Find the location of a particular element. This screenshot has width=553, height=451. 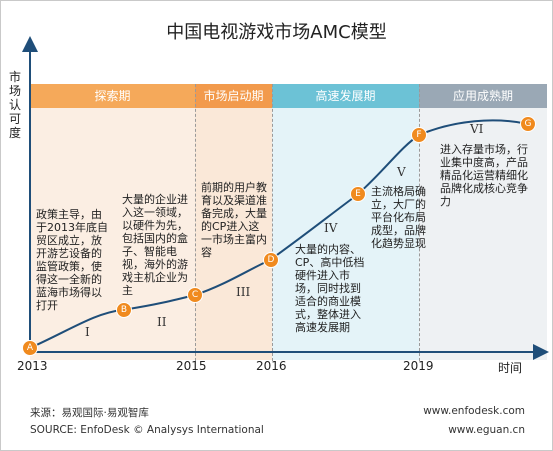

x-axis-unit: 时间 is located at coordinates (510, 368).